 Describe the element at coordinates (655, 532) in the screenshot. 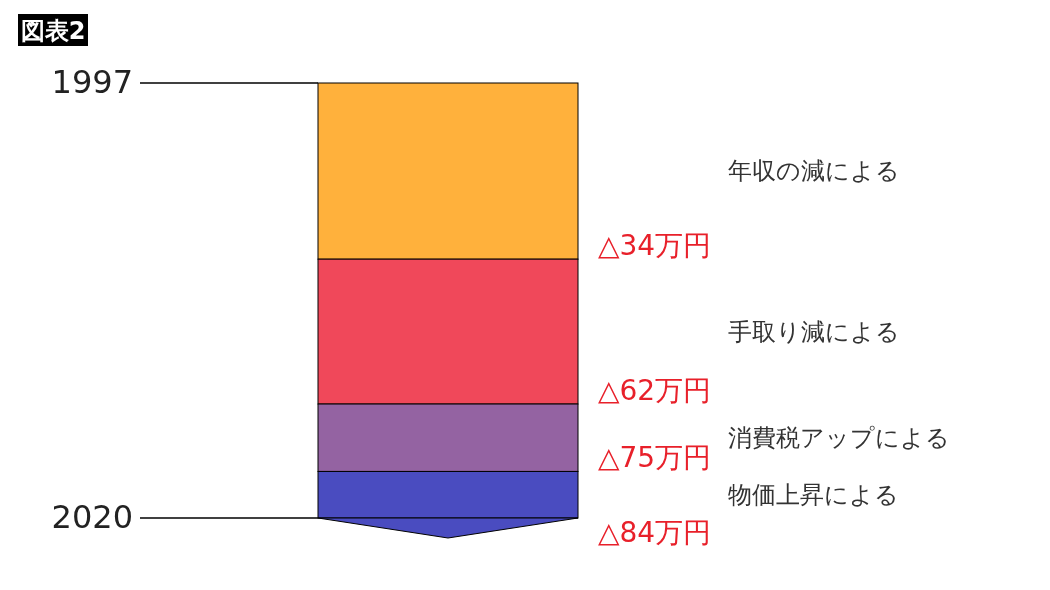

I see `text: △84万円` at that location.